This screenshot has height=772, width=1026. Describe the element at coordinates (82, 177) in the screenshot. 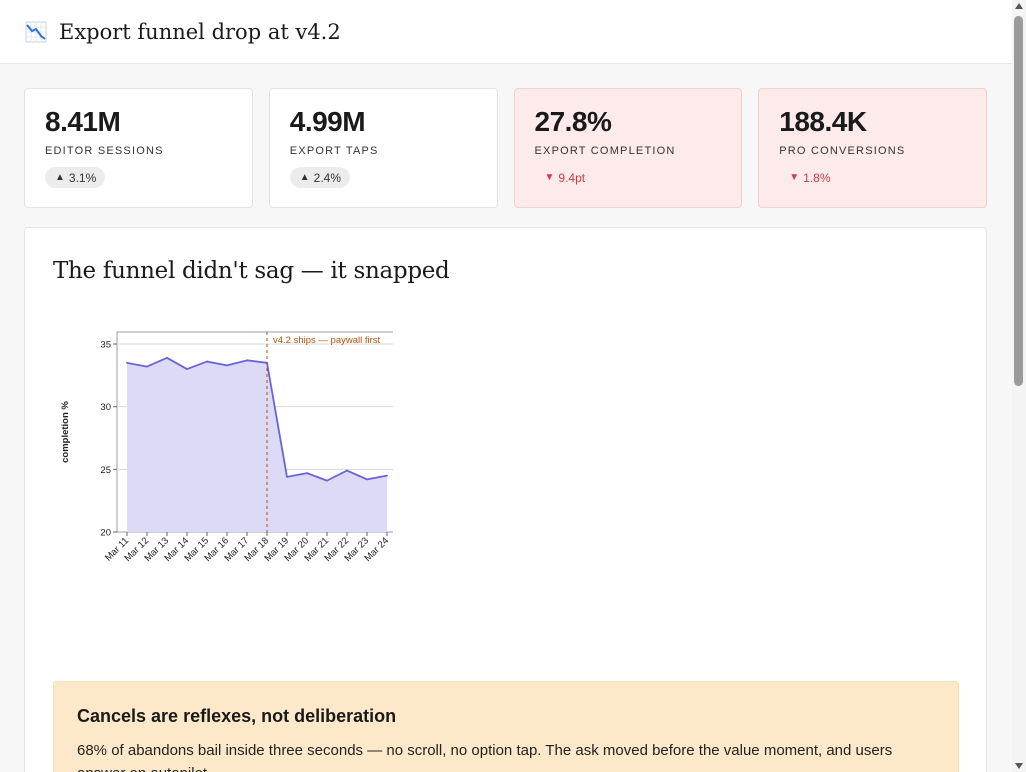

I see `kpi-delta-value: 3.1%` at that location.